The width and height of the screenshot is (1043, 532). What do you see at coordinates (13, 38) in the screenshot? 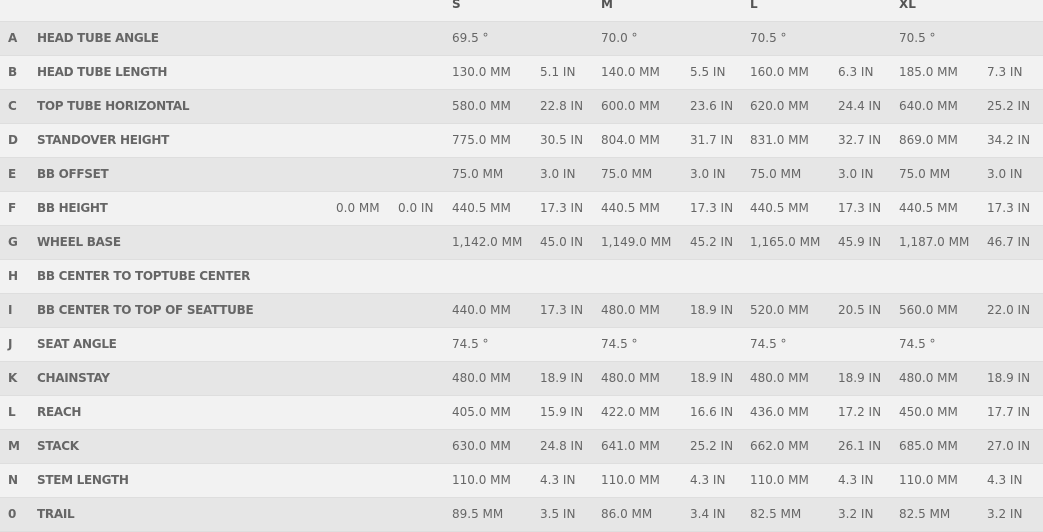
I see `row-letter: A` at bounding box center [13, 38].